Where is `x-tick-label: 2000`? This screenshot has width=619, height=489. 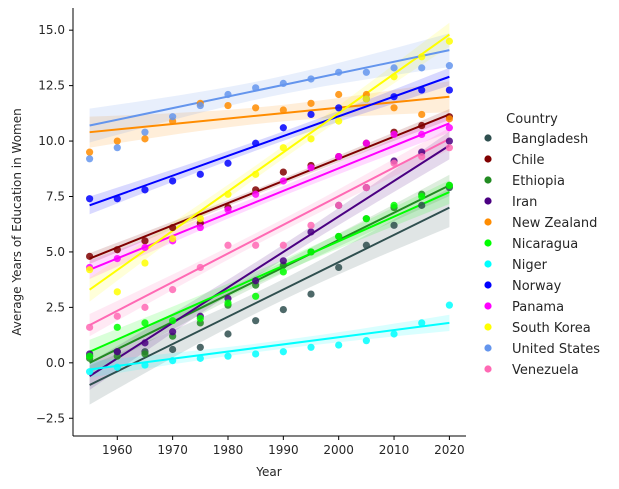 x-tick-label: 2000 is located at coordinates (338, 450).